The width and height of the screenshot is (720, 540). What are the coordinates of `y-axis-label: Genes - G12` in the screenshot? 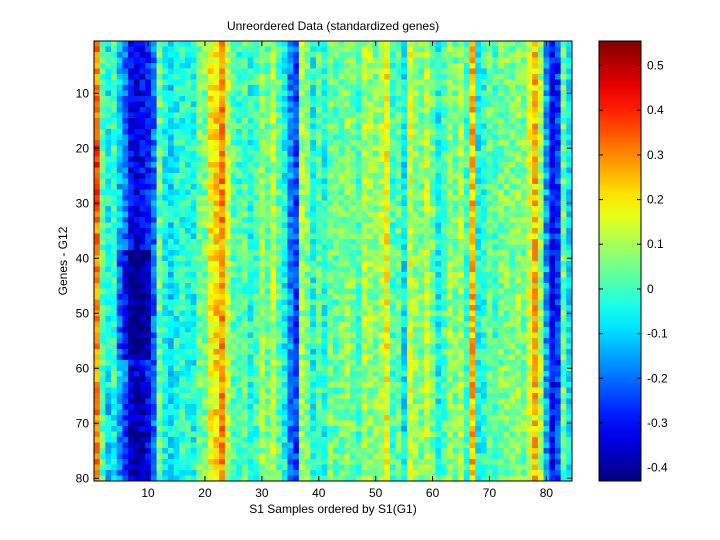 It's located at (63, 260).